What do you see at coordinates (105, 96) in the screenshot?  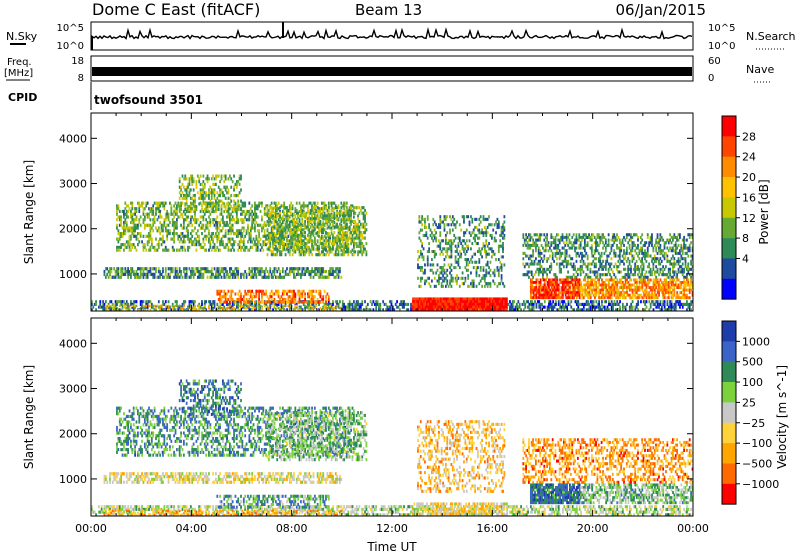 I see `cpid-panel: CPID twofsound 3501` at bounding box center [105, 96].